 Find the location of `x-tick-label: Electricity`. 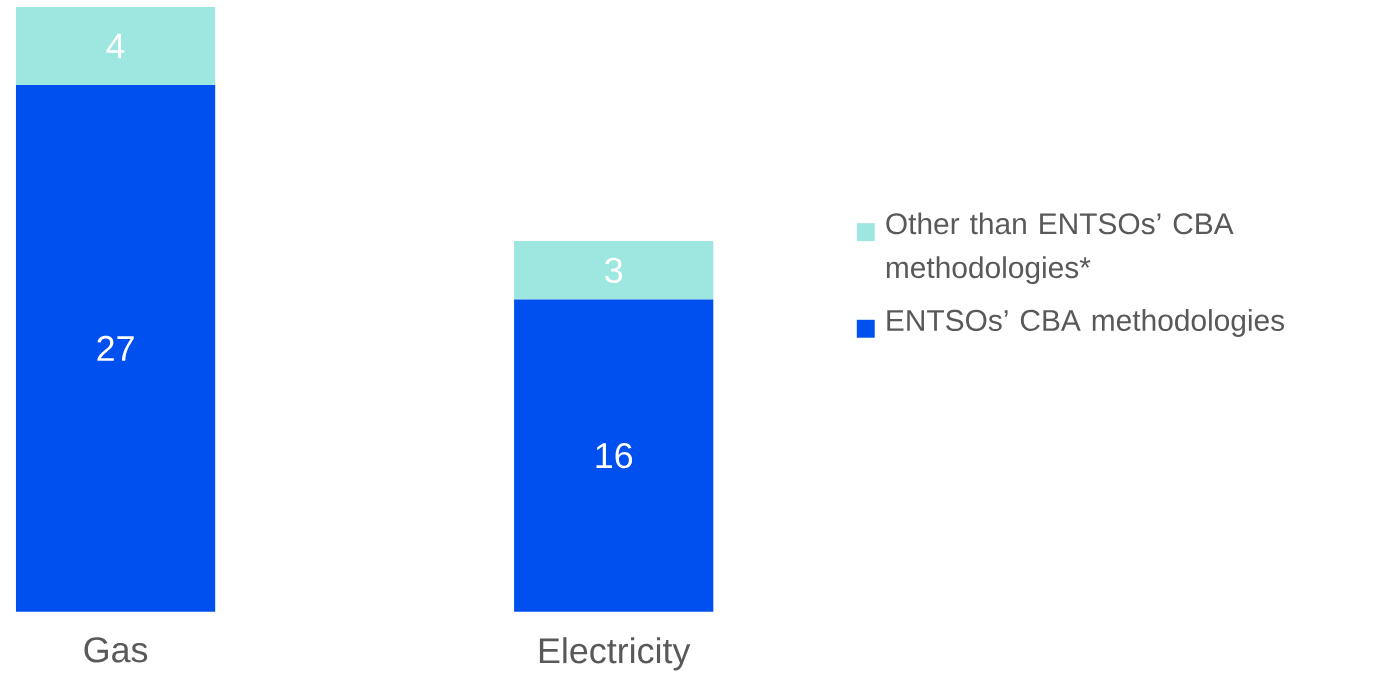

x-tick-label: Electricity is located at coordinates (615, 653).